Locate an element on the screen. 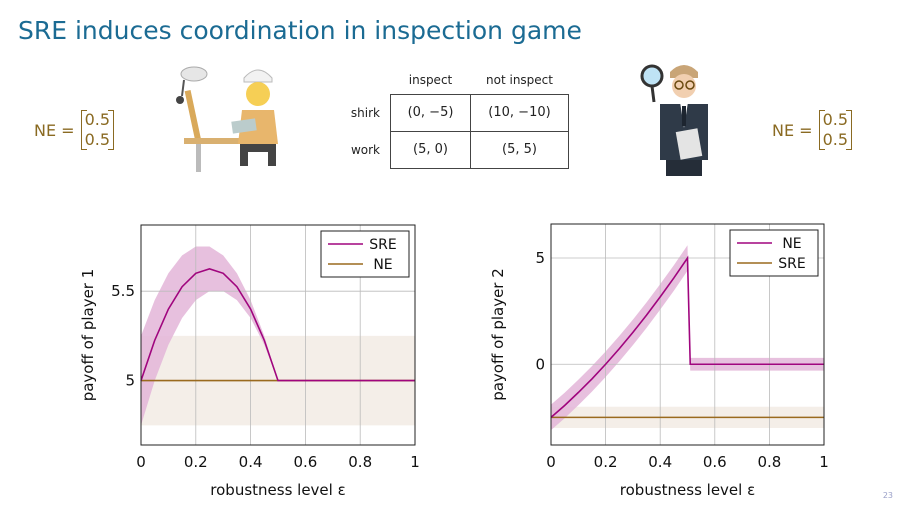 The height and width of the screenshot is (510, 907). row-header: work is located at coordinates (365, 149).